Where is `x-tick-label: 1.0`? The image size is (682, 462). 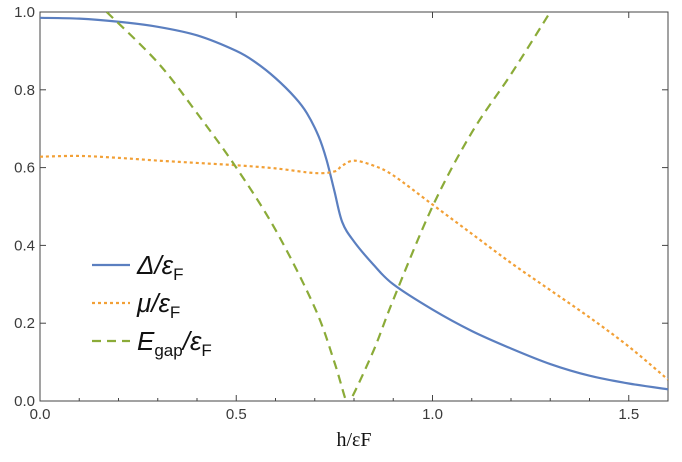 x-tick-label: 1.0 is located at coordinates (432, 414).